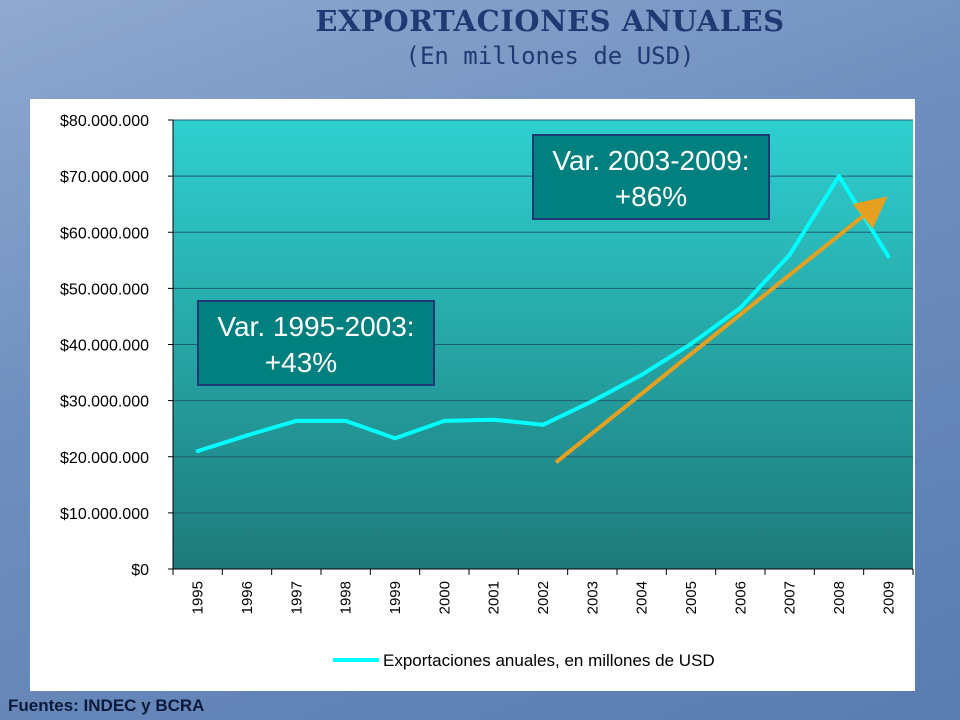  I want to click on trend-arrow, so click(721, 330).